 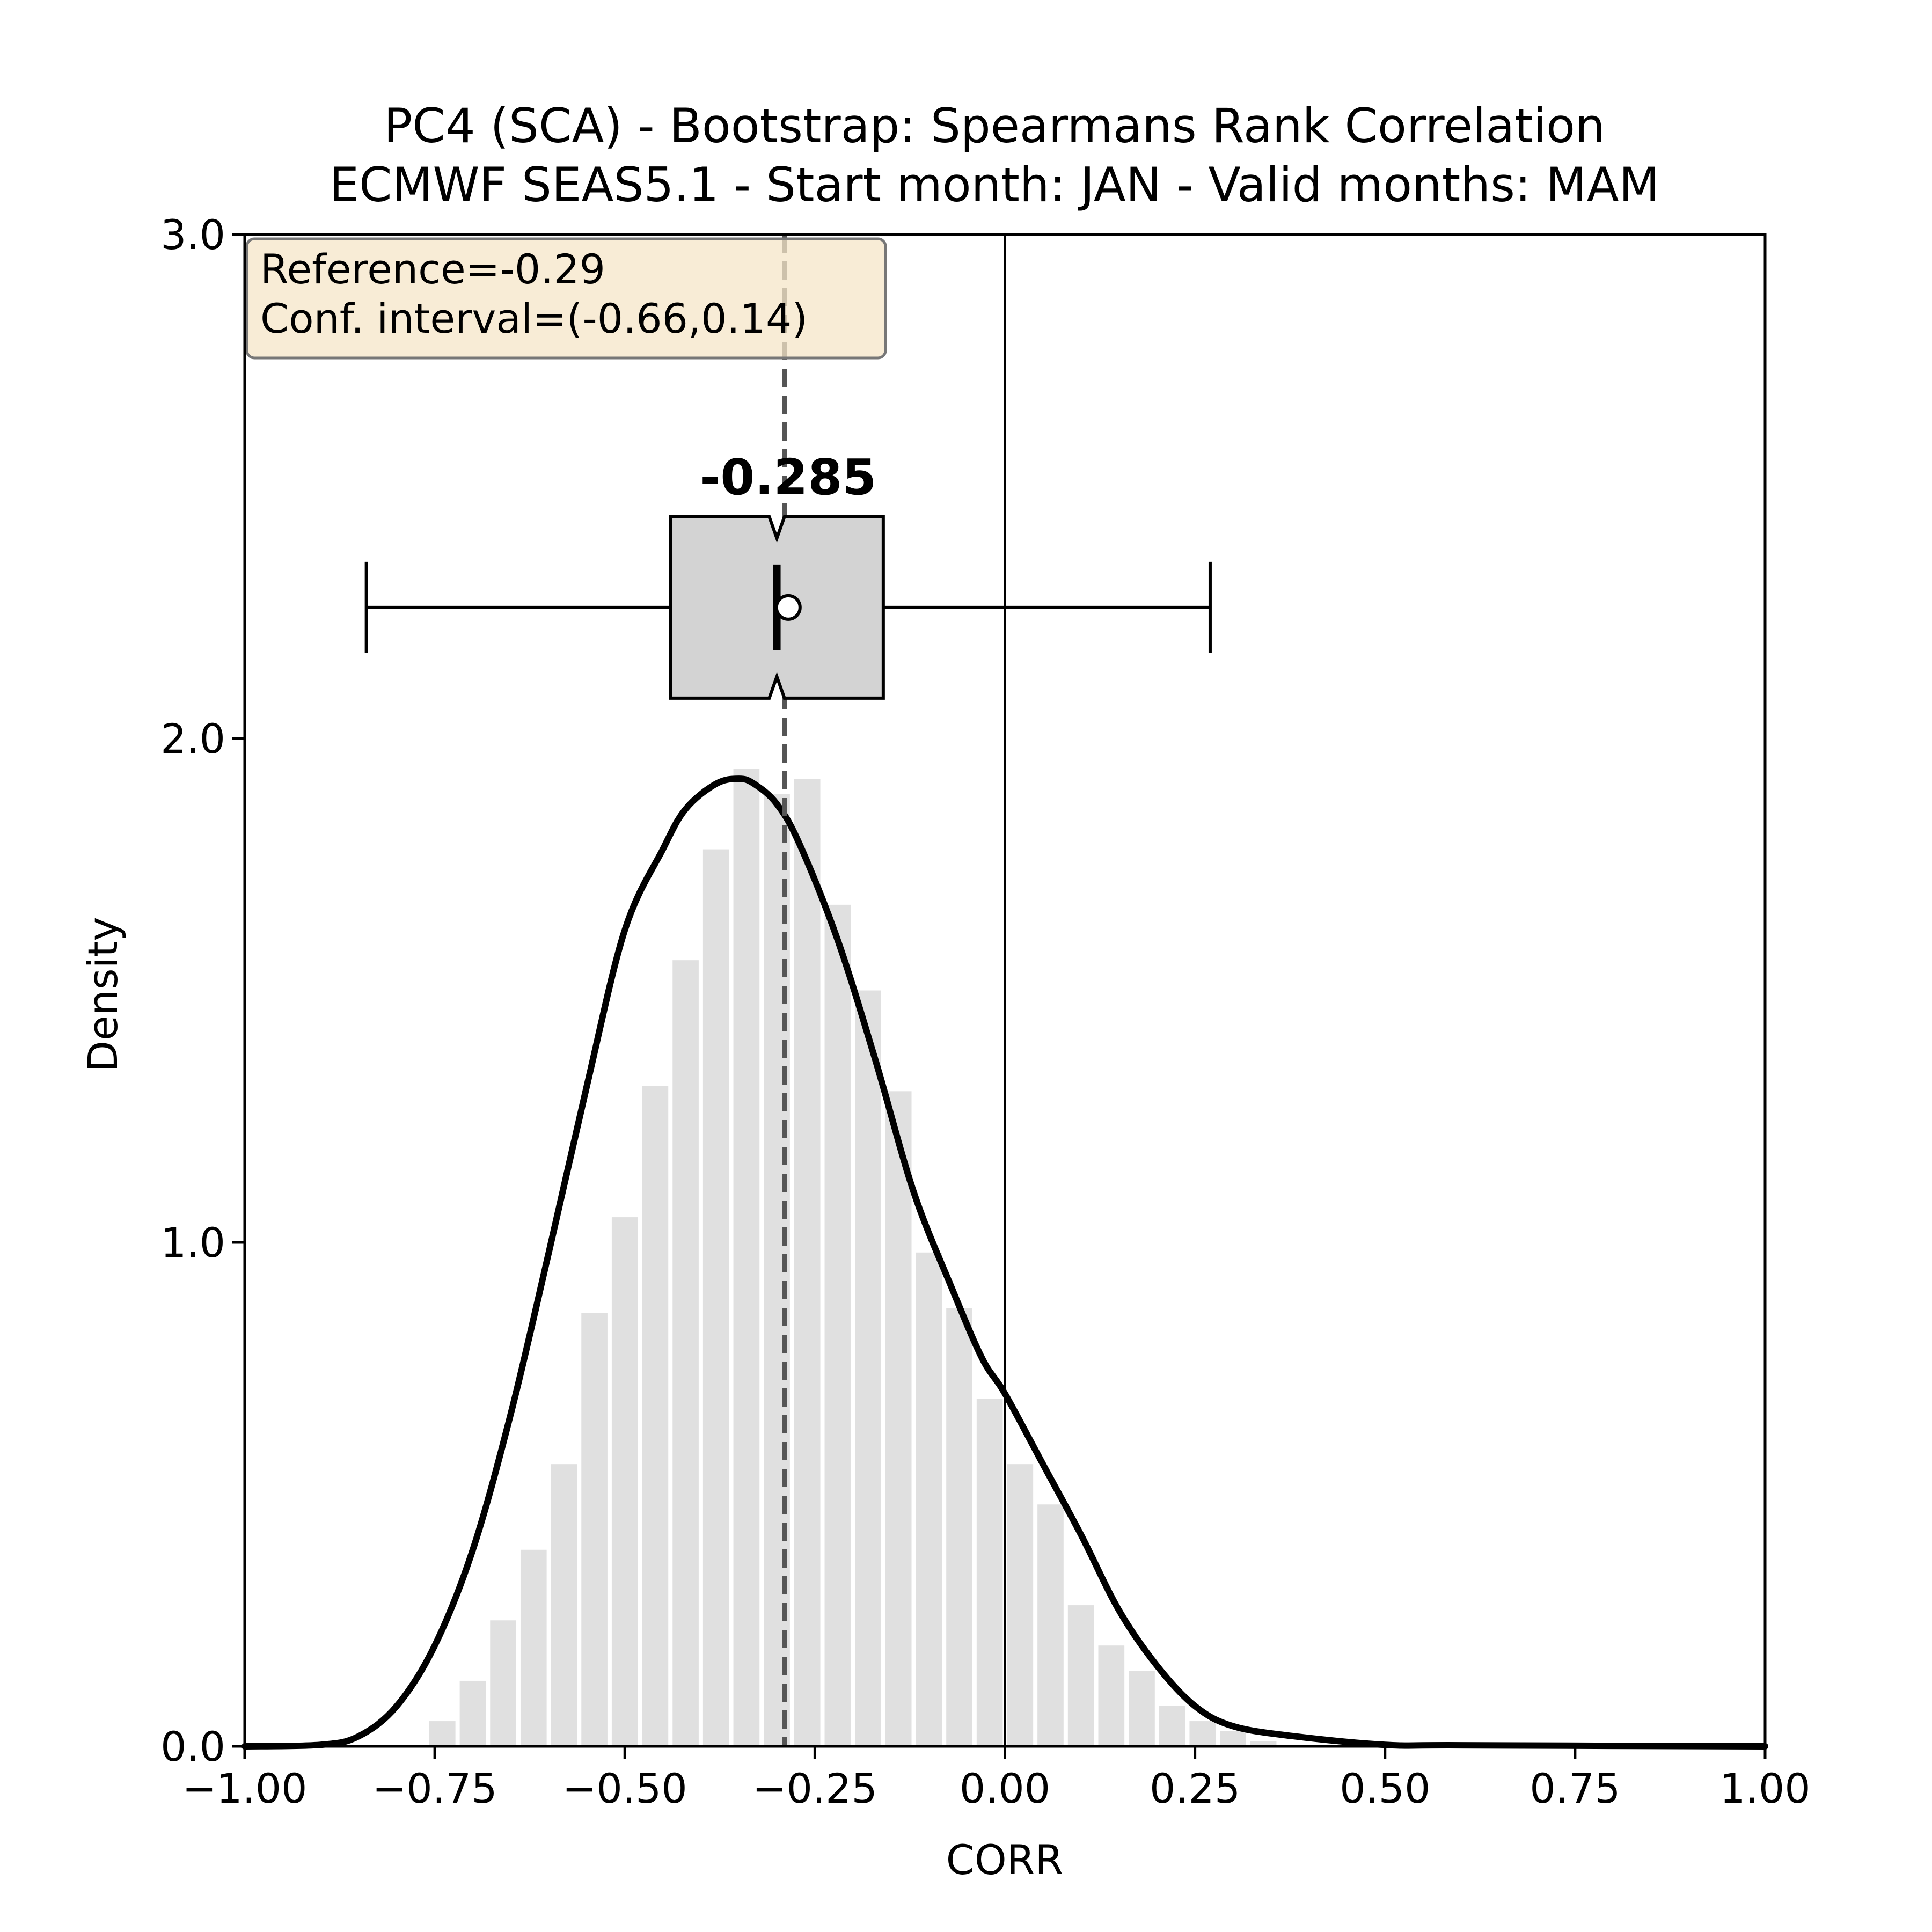 What do you see at coordinates (534, 318) in the screenshot?
I see `info-confidence-text: Conf. interval=(-0.66,0.14)` at bounding box center [534, 318].